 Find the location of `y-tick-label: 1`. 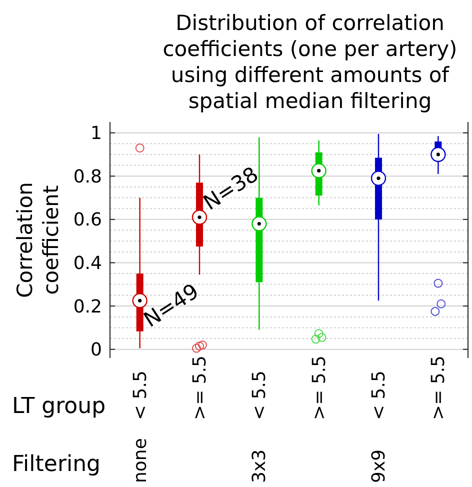

y-tick-label: 1 is located at coordinates (96, 133).